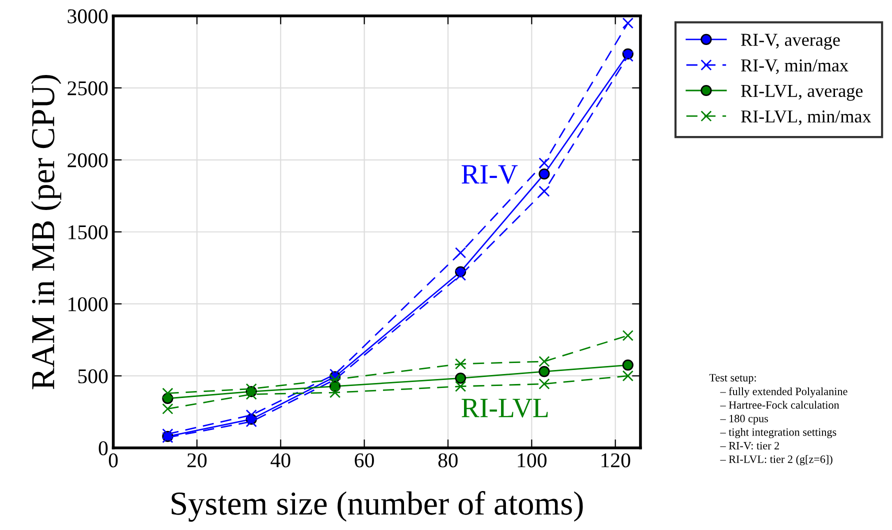 The image size is (892, 530). What do you see at coordinates (88, 160) in the screenshot?
I see `y-tick-label: 2000` at bounding box center [88, 160].